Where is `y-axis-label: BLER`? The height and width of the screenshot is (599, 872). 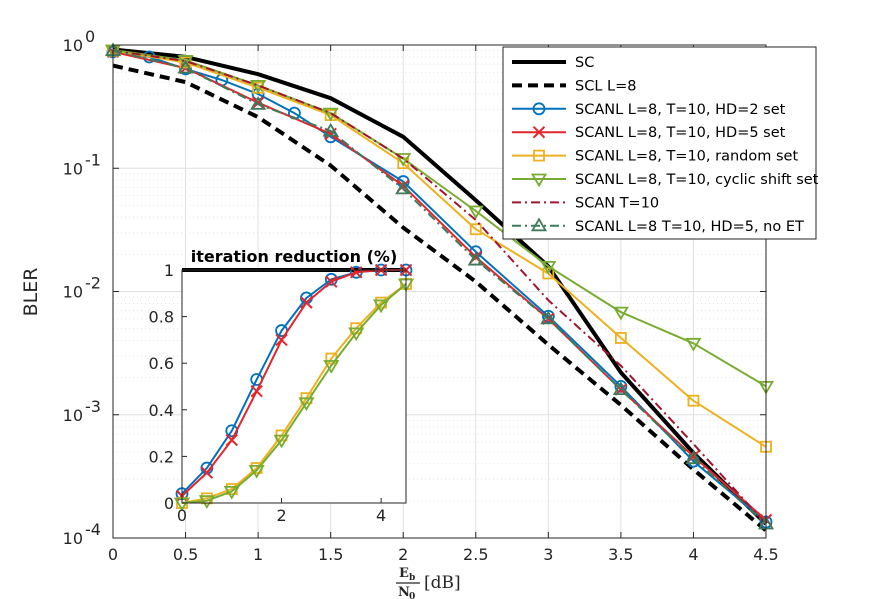
y-axis-label: BLER is located at coordinates (31, 292).